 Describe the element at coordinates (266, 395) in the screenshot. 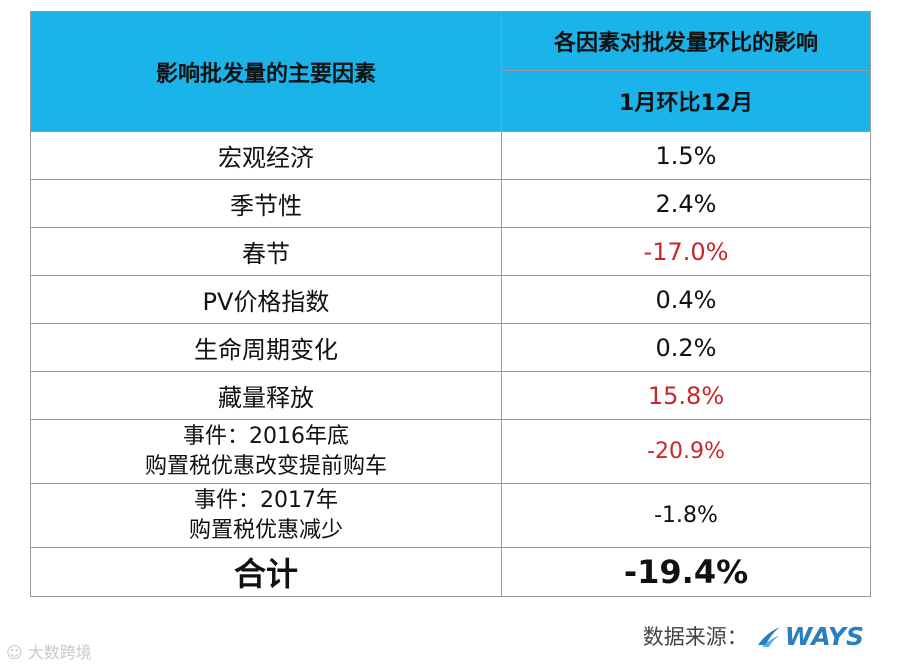

I see `factor-cell: 藏量释放` at that location.